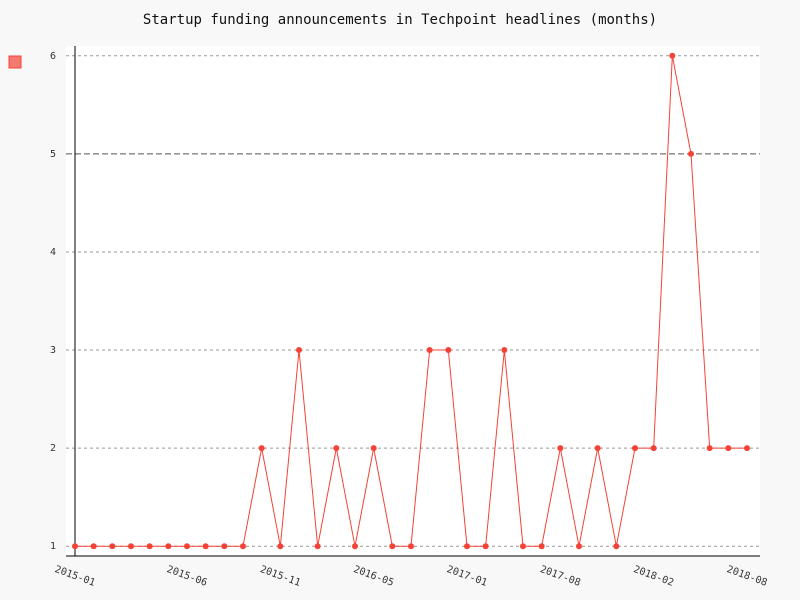 The image size is (800, 600). I want to click on y-tick-label: 5, so click(53, 154).